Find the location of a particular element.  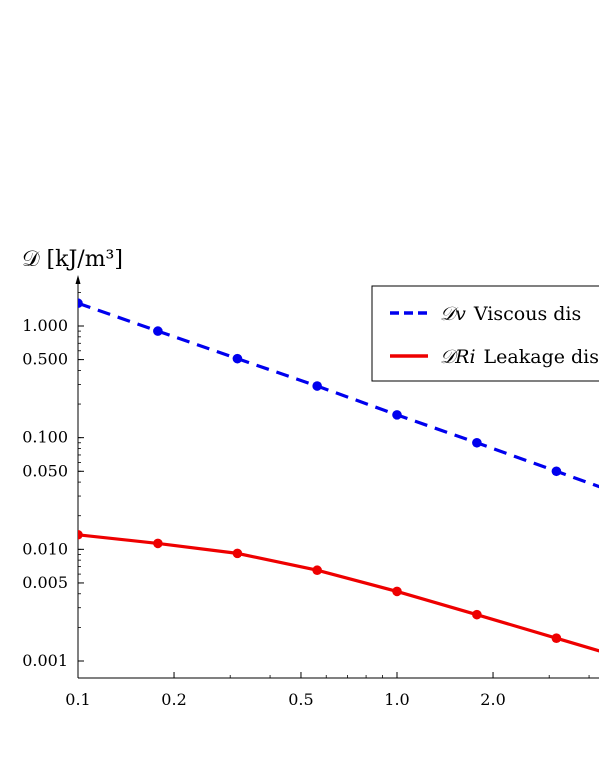

x-tick-label: 0.2 is located at coordinates (173, 699).